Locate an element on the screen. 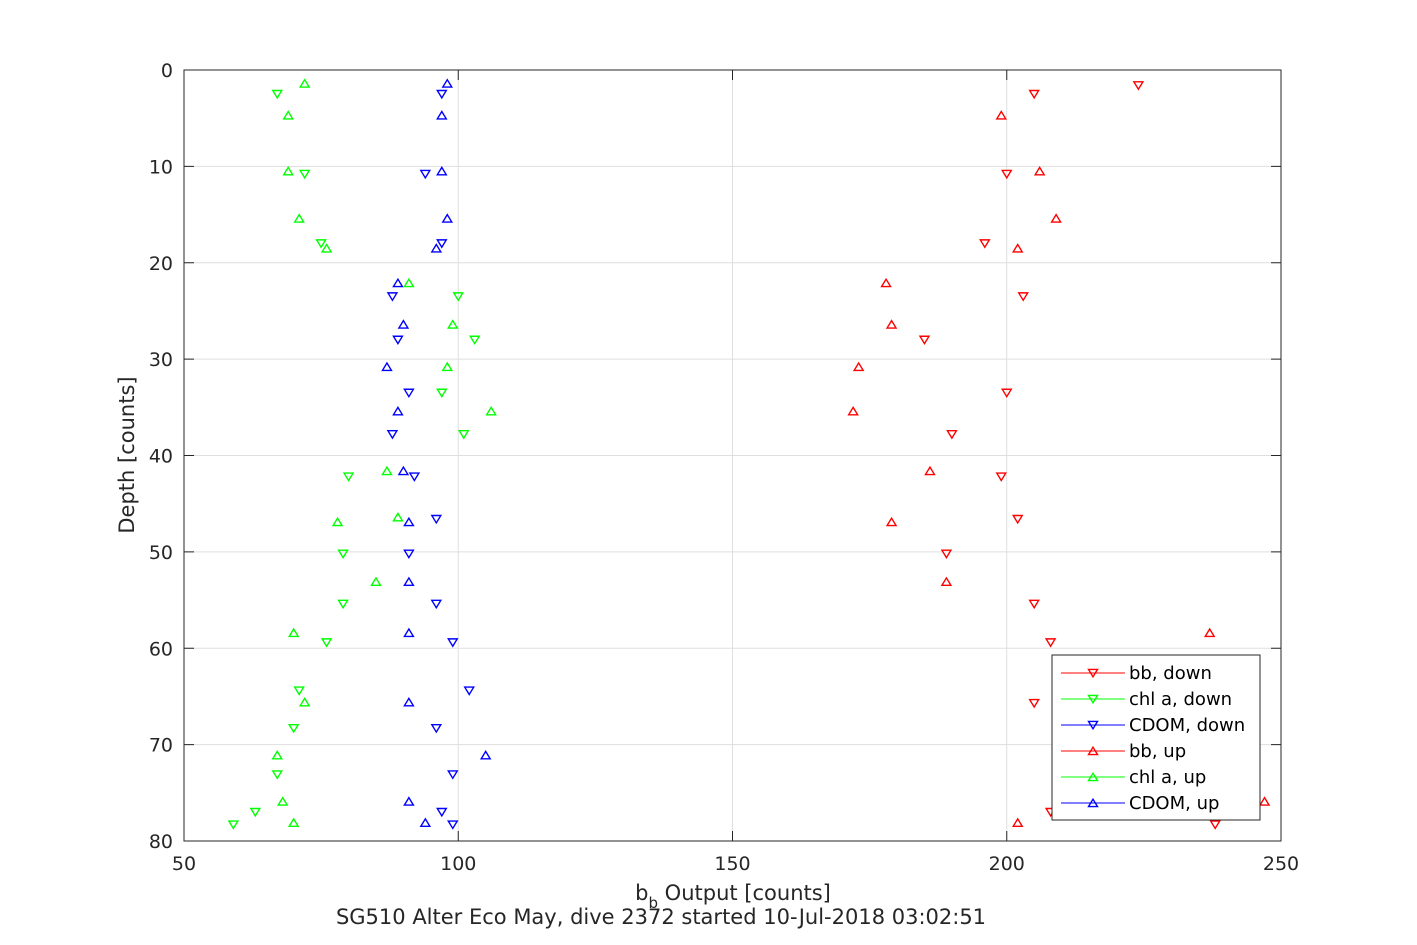 The image size is (1417, 945). x-tick-label: 50 is located at coordinates (184, 864).